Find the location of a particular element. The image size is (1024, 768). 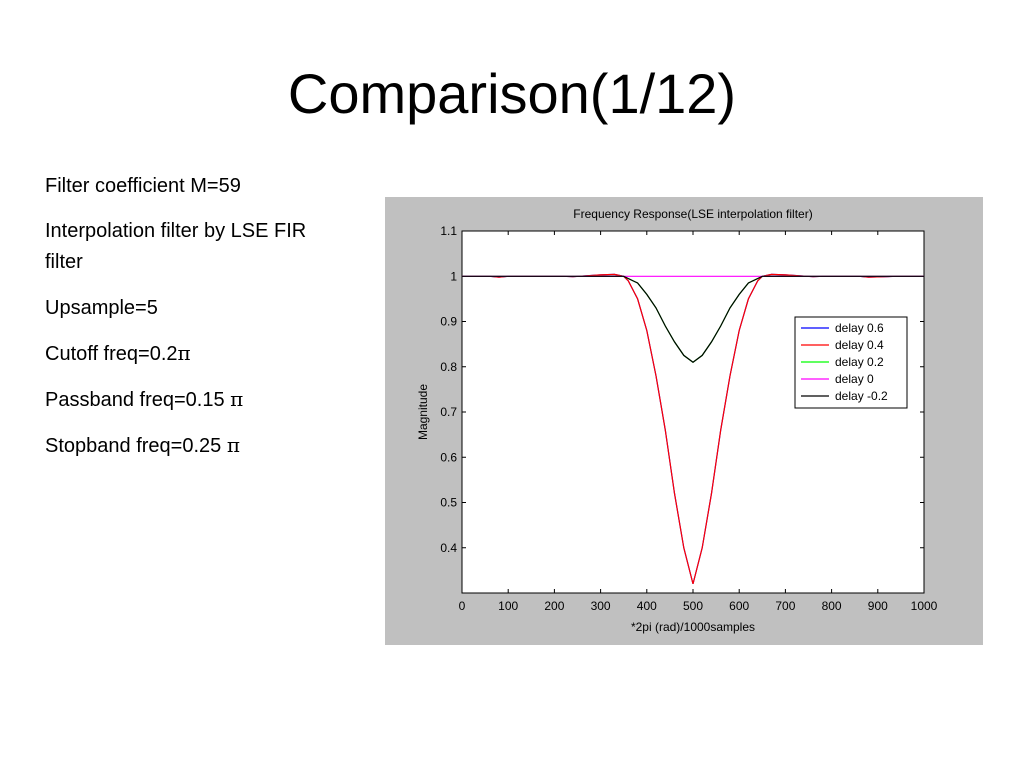

x-tick-label: 200 is located at coordinates (554, 606).